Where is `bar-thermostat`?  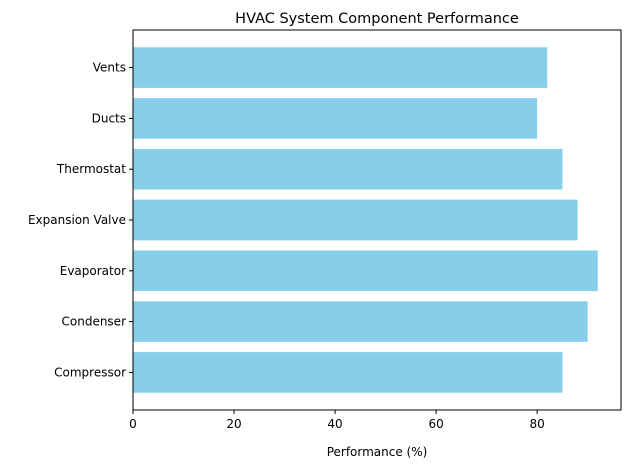
bar-thermostat is located at coordinates (348, 169).